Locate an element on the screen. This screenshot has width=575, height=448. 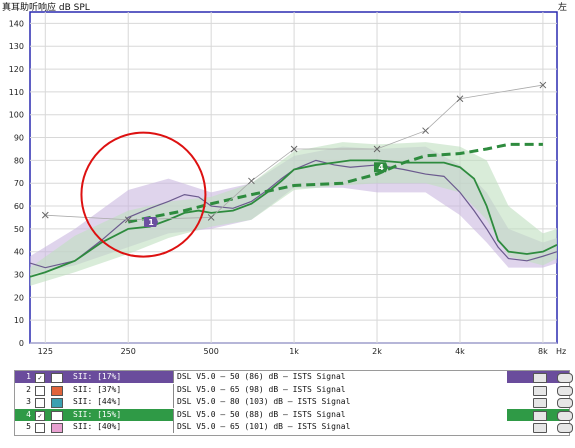
y-tick-label: 80 is located at coordinates (19, 160).